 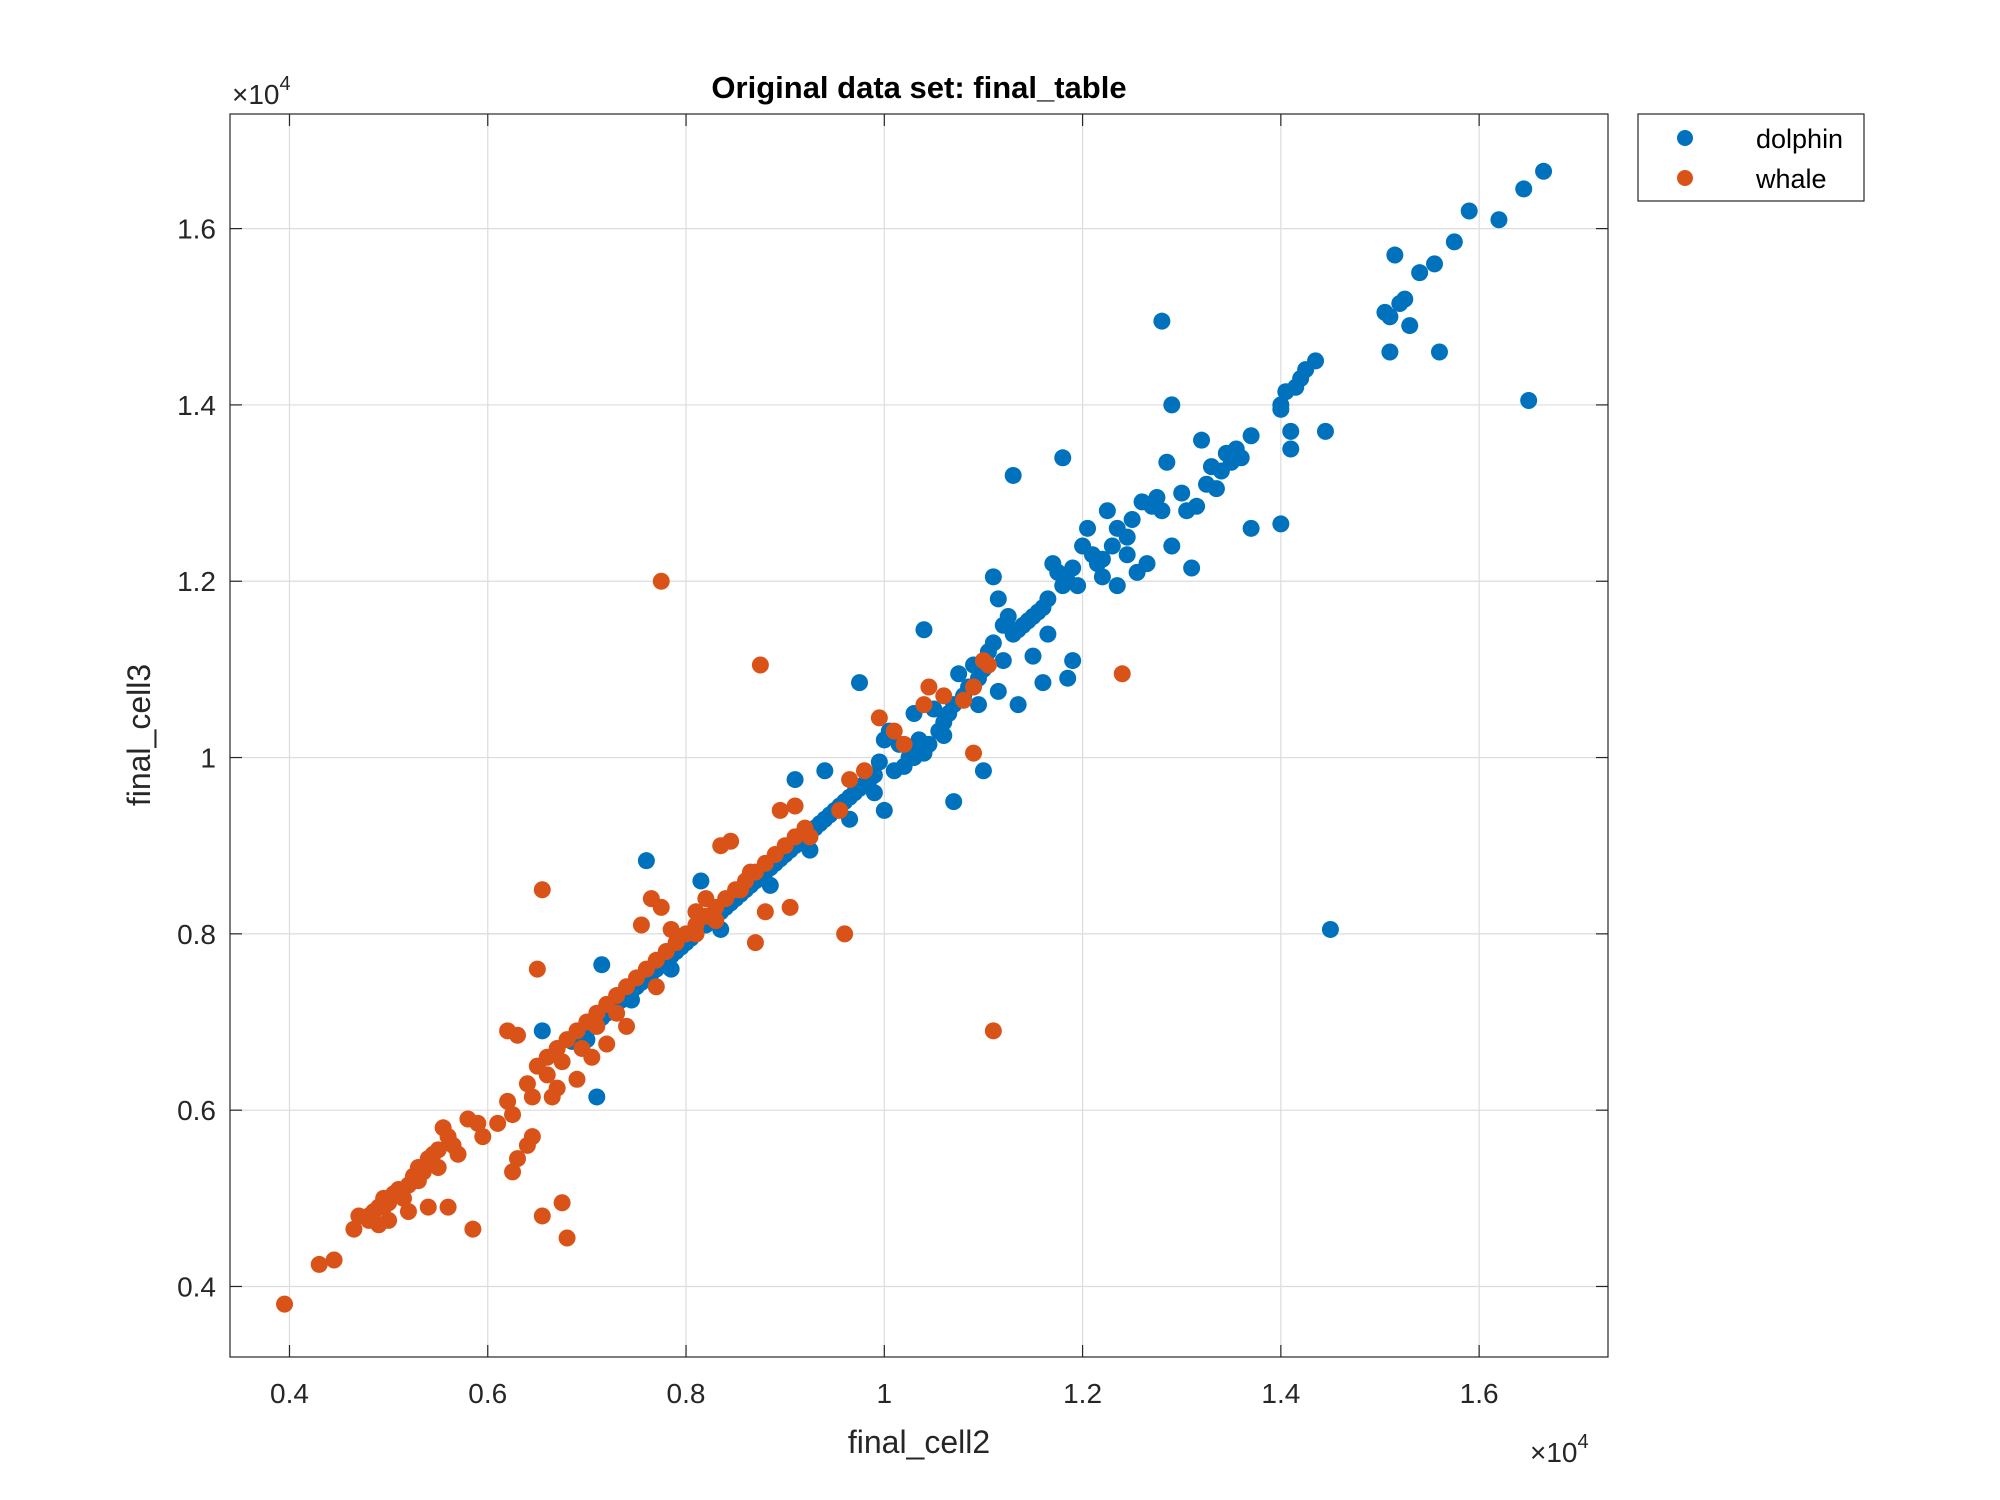 What do you see at coordinates (196, 1110) in the screenshot?
I see `y-tick-label: 0.6` at bounding box center [196, 1110].